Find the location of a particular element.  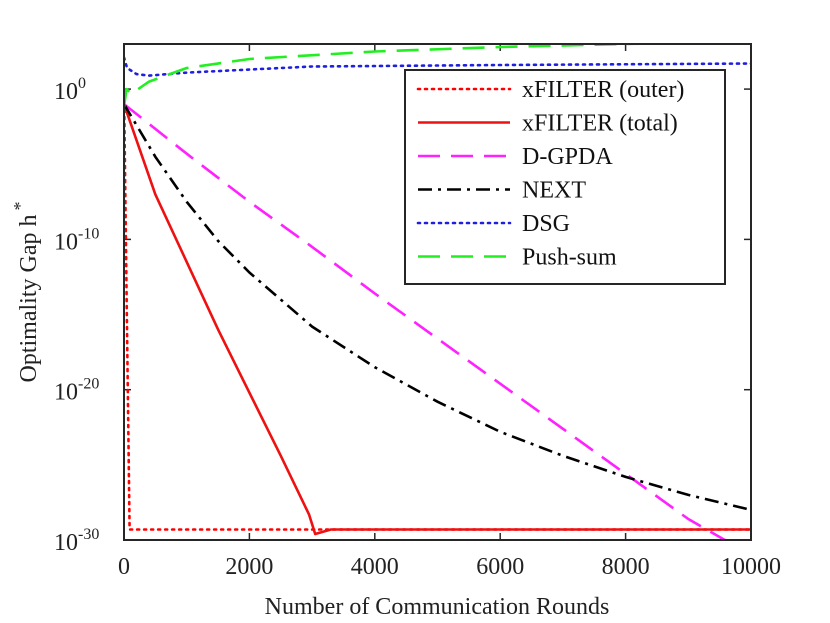

x-tick-label: 8000 is located at coordinates (626, 567).